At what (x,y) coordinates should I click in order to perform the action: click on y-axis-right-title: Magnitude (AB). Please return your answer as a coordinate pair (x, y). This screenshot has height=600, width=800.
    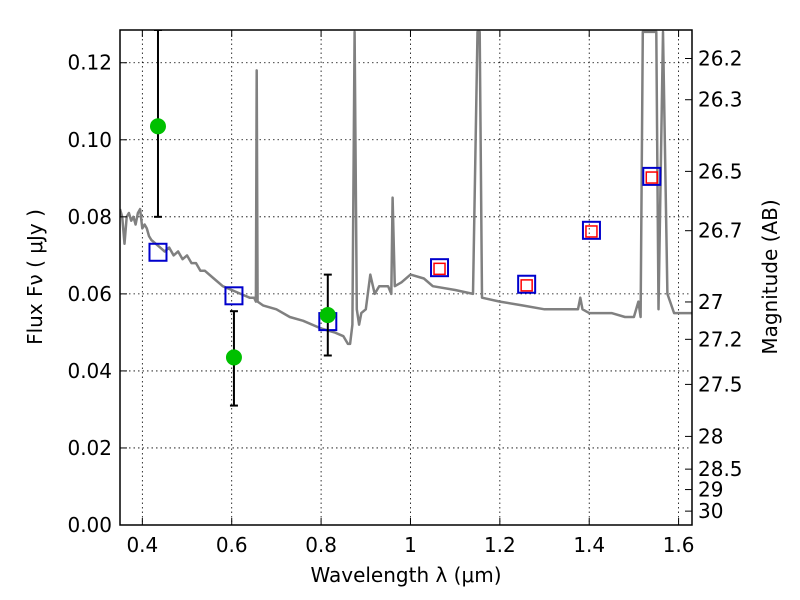
    Looking at the image, I should click on (770, 276).